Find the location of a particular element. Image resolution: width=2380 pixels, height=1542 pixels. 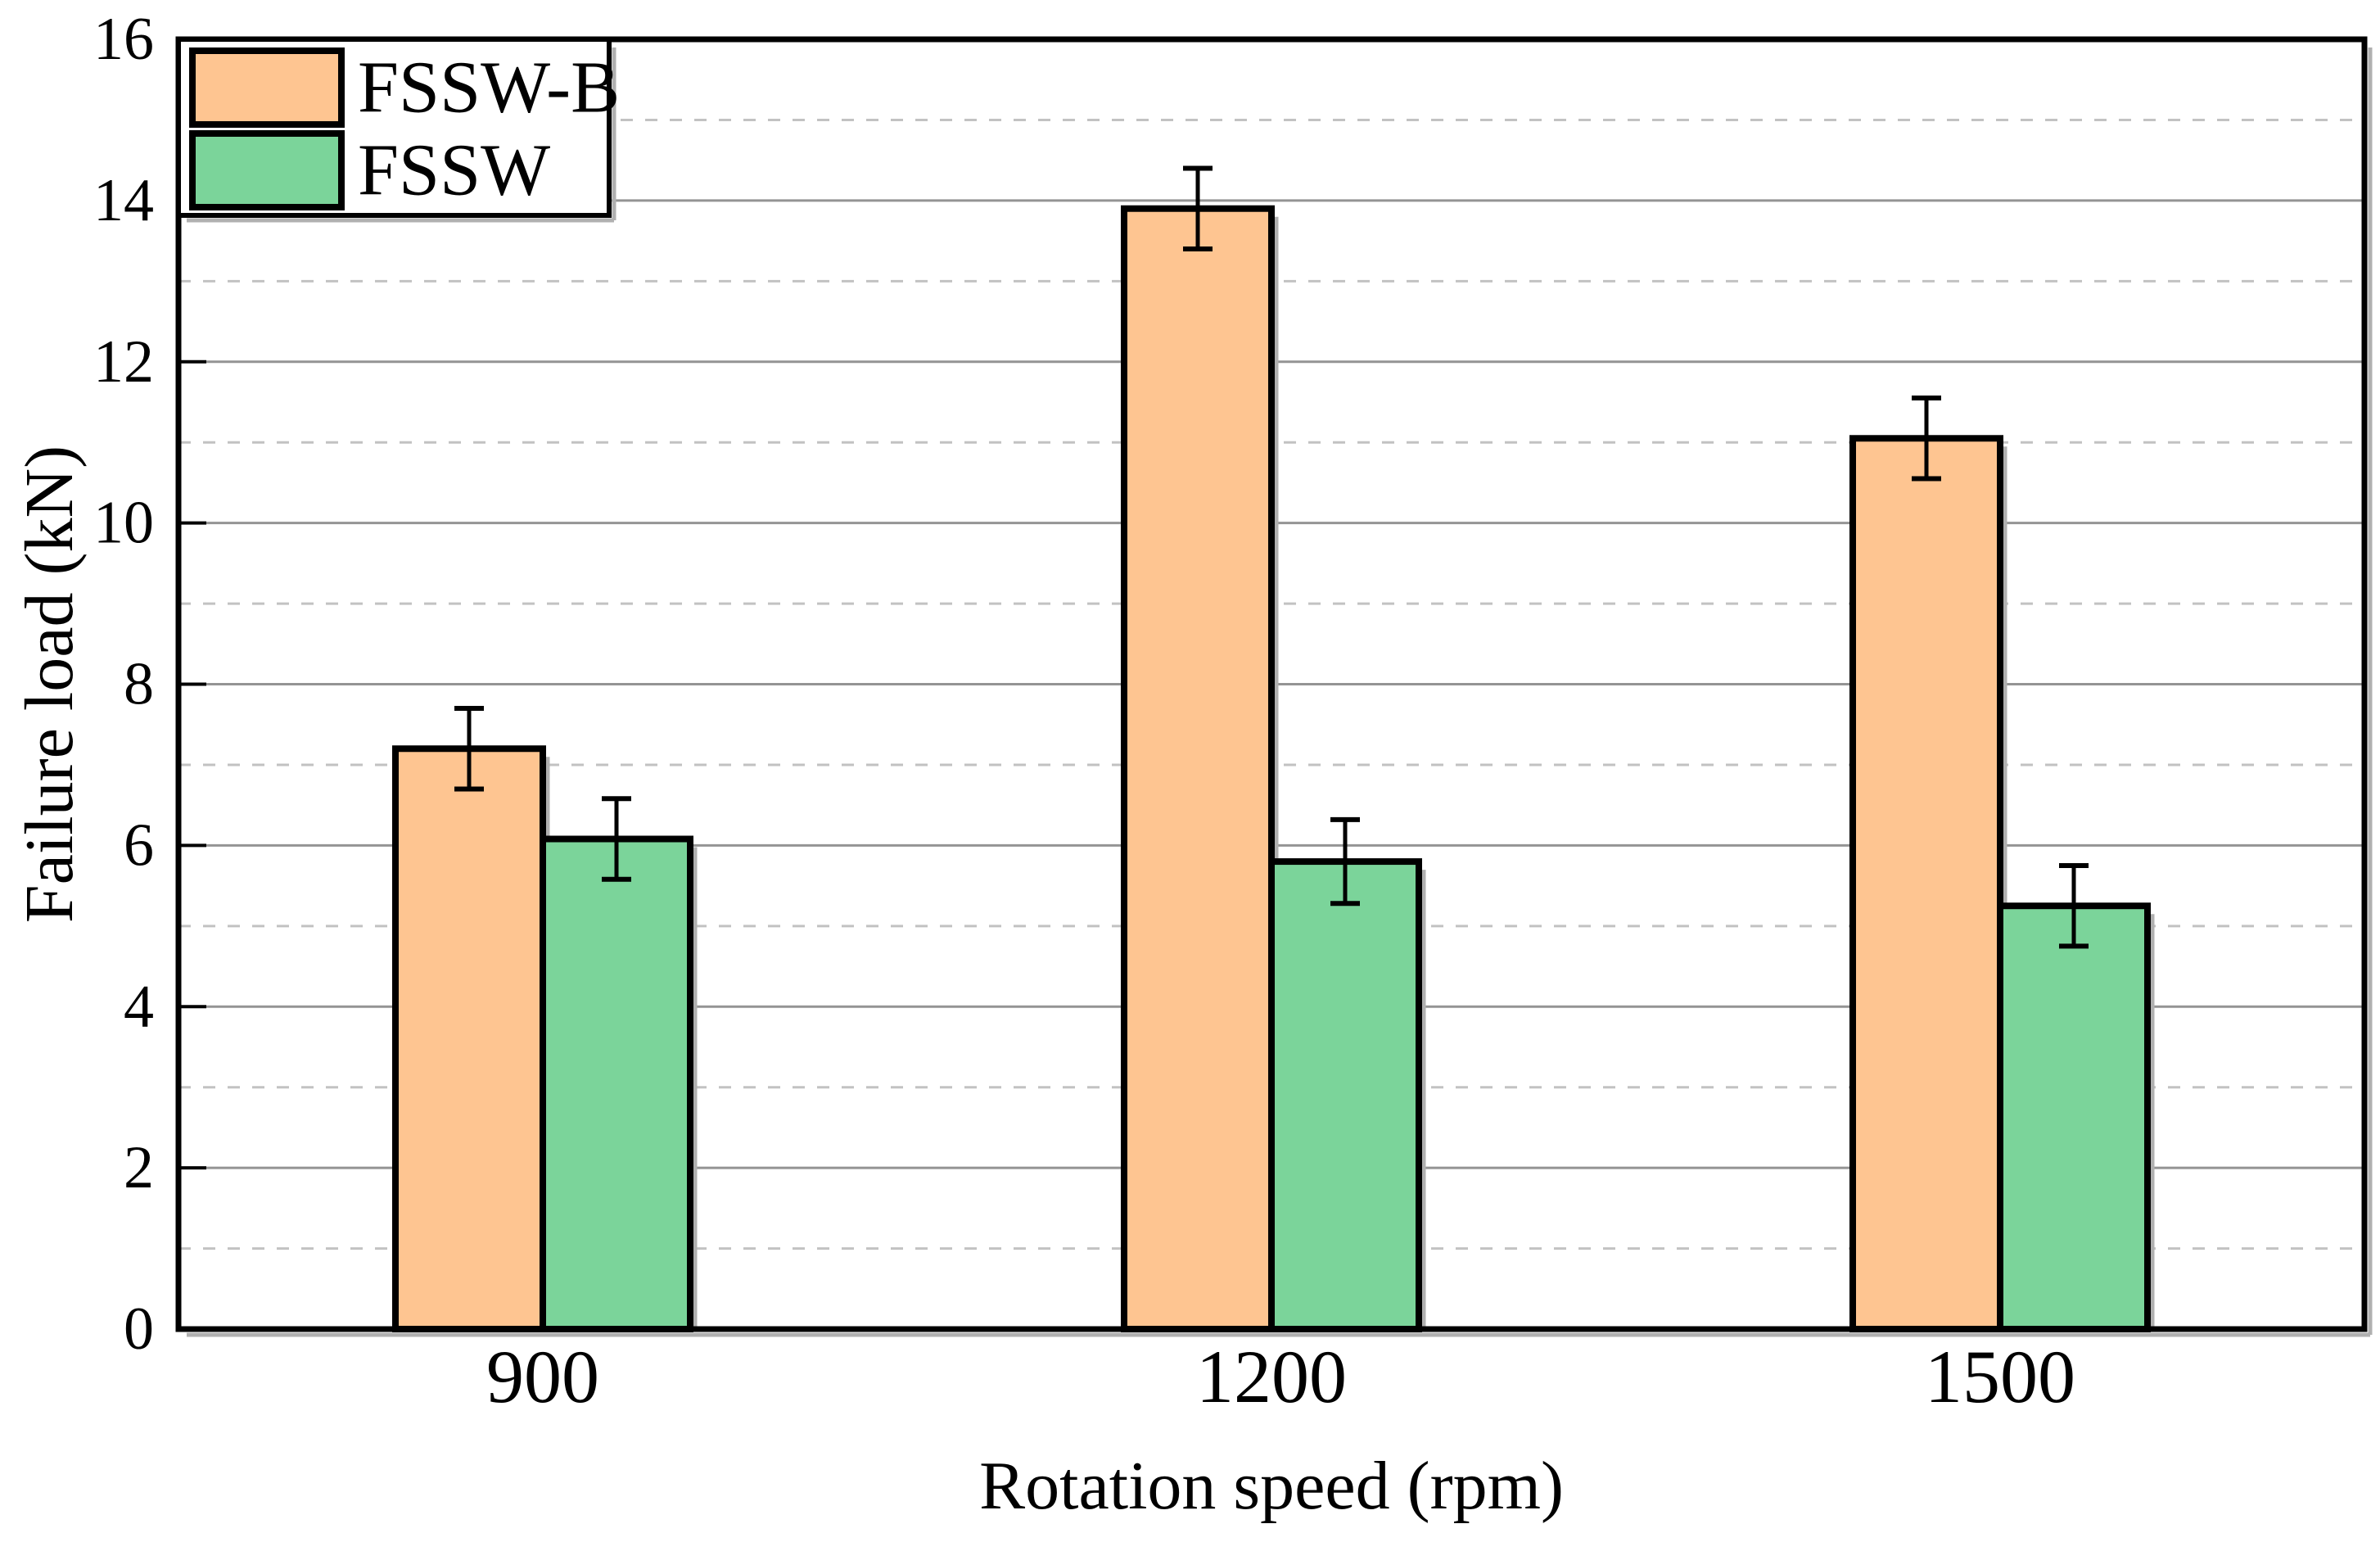

legend-label: FSSW is located at coordinates (454, 170).